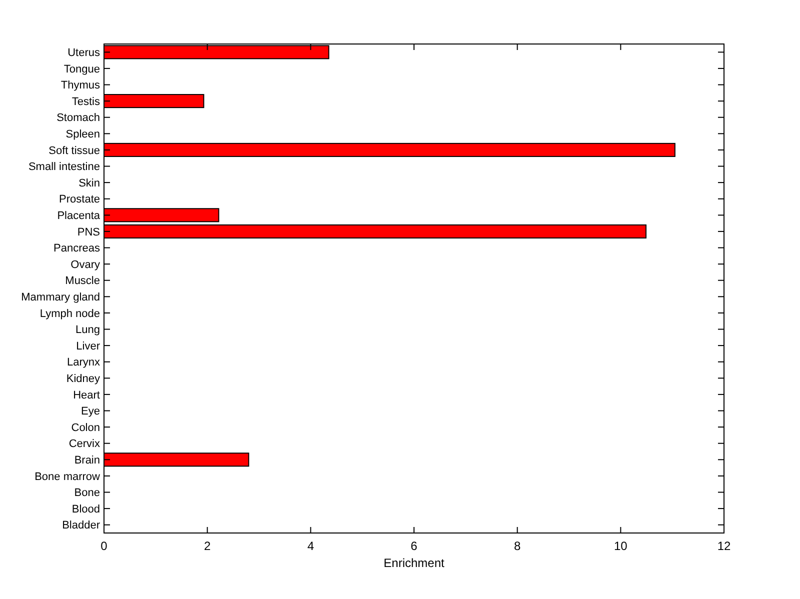 The image size is (800, 599). Describe the element at coordinates (90, 412) in the screenshot. I see `y-tick-label: Eye` at that location.